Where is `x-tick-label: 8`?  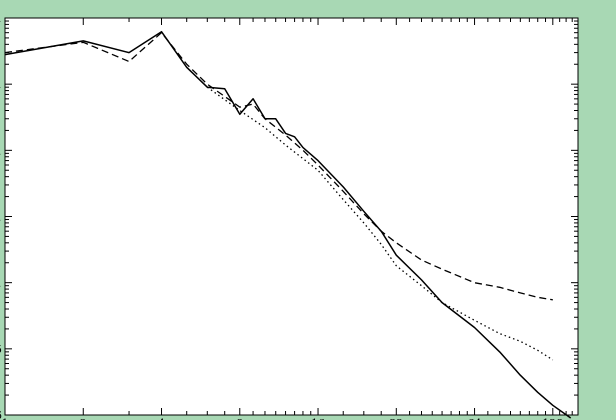 x-tick-label: 8 is located at coordinates (239, 418).